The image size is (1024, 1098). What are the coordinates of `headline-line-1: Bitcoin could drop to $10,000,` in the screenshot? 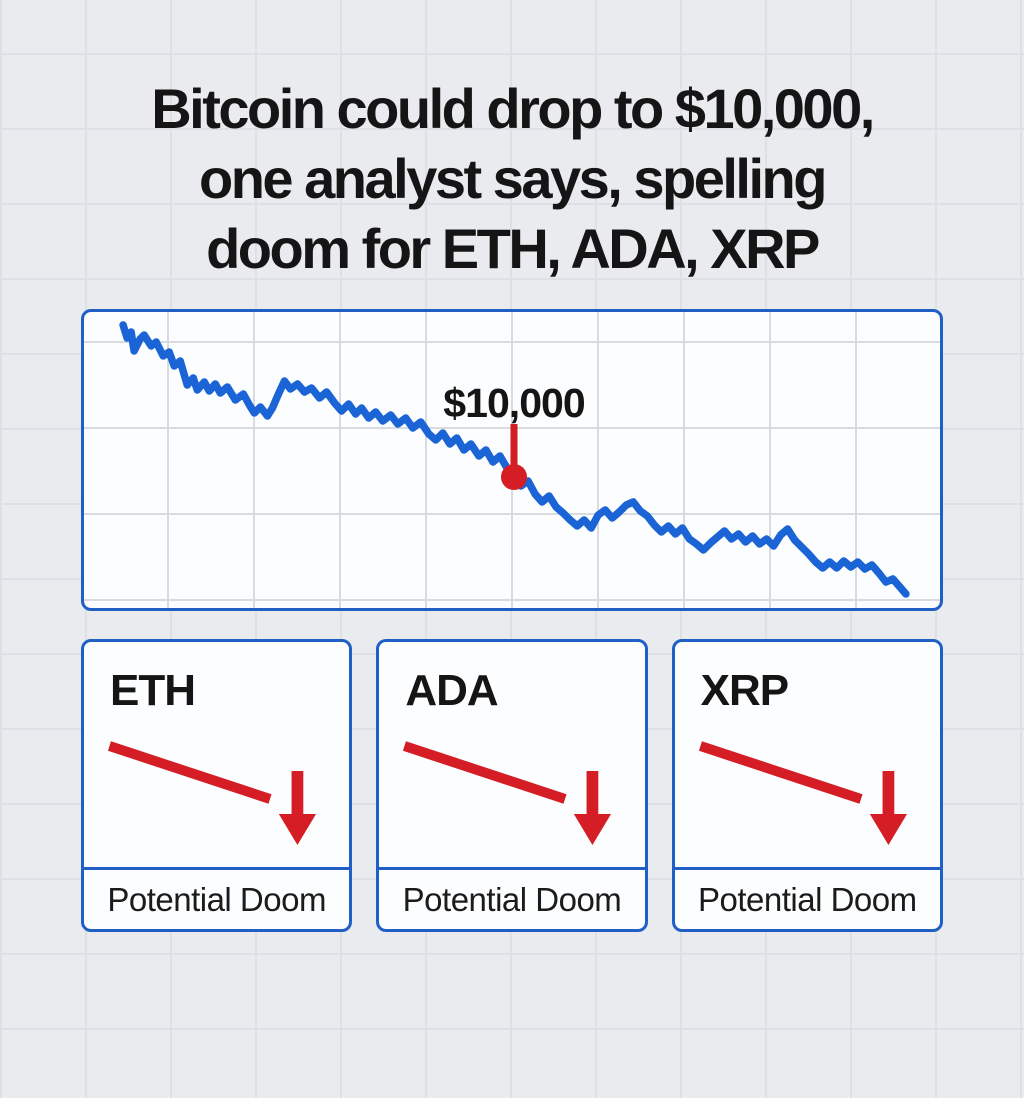 It's located at (513, 108).